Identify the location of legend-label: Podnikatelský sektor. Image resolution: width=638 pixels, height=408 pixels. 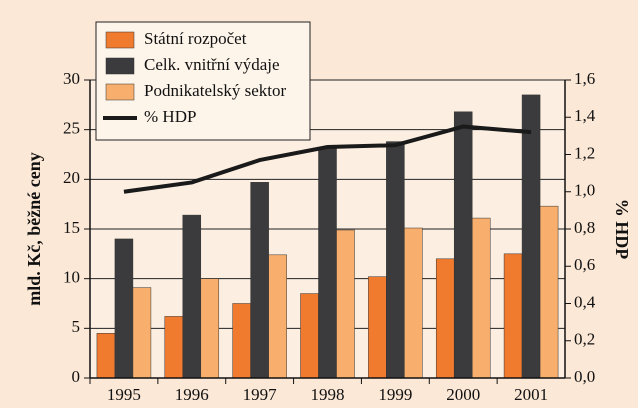
(215, 90).